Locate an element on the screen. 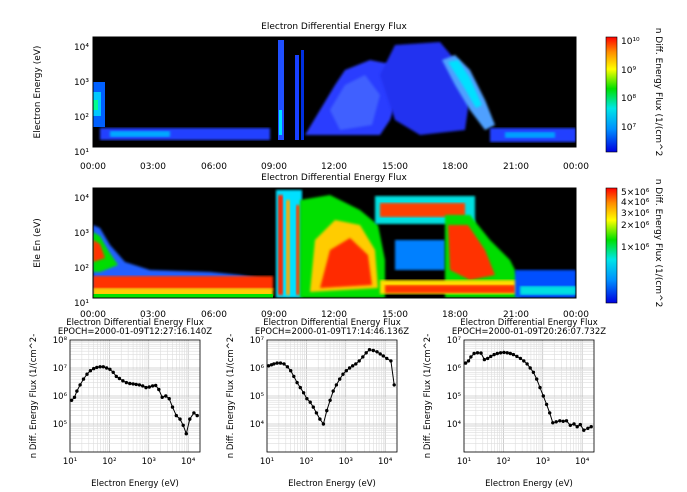 This screenshot has height=492, width=687. colorbar-2-label: n Diff. Energy Flux (1/(cm^2 is located at coordinates (658, 243).